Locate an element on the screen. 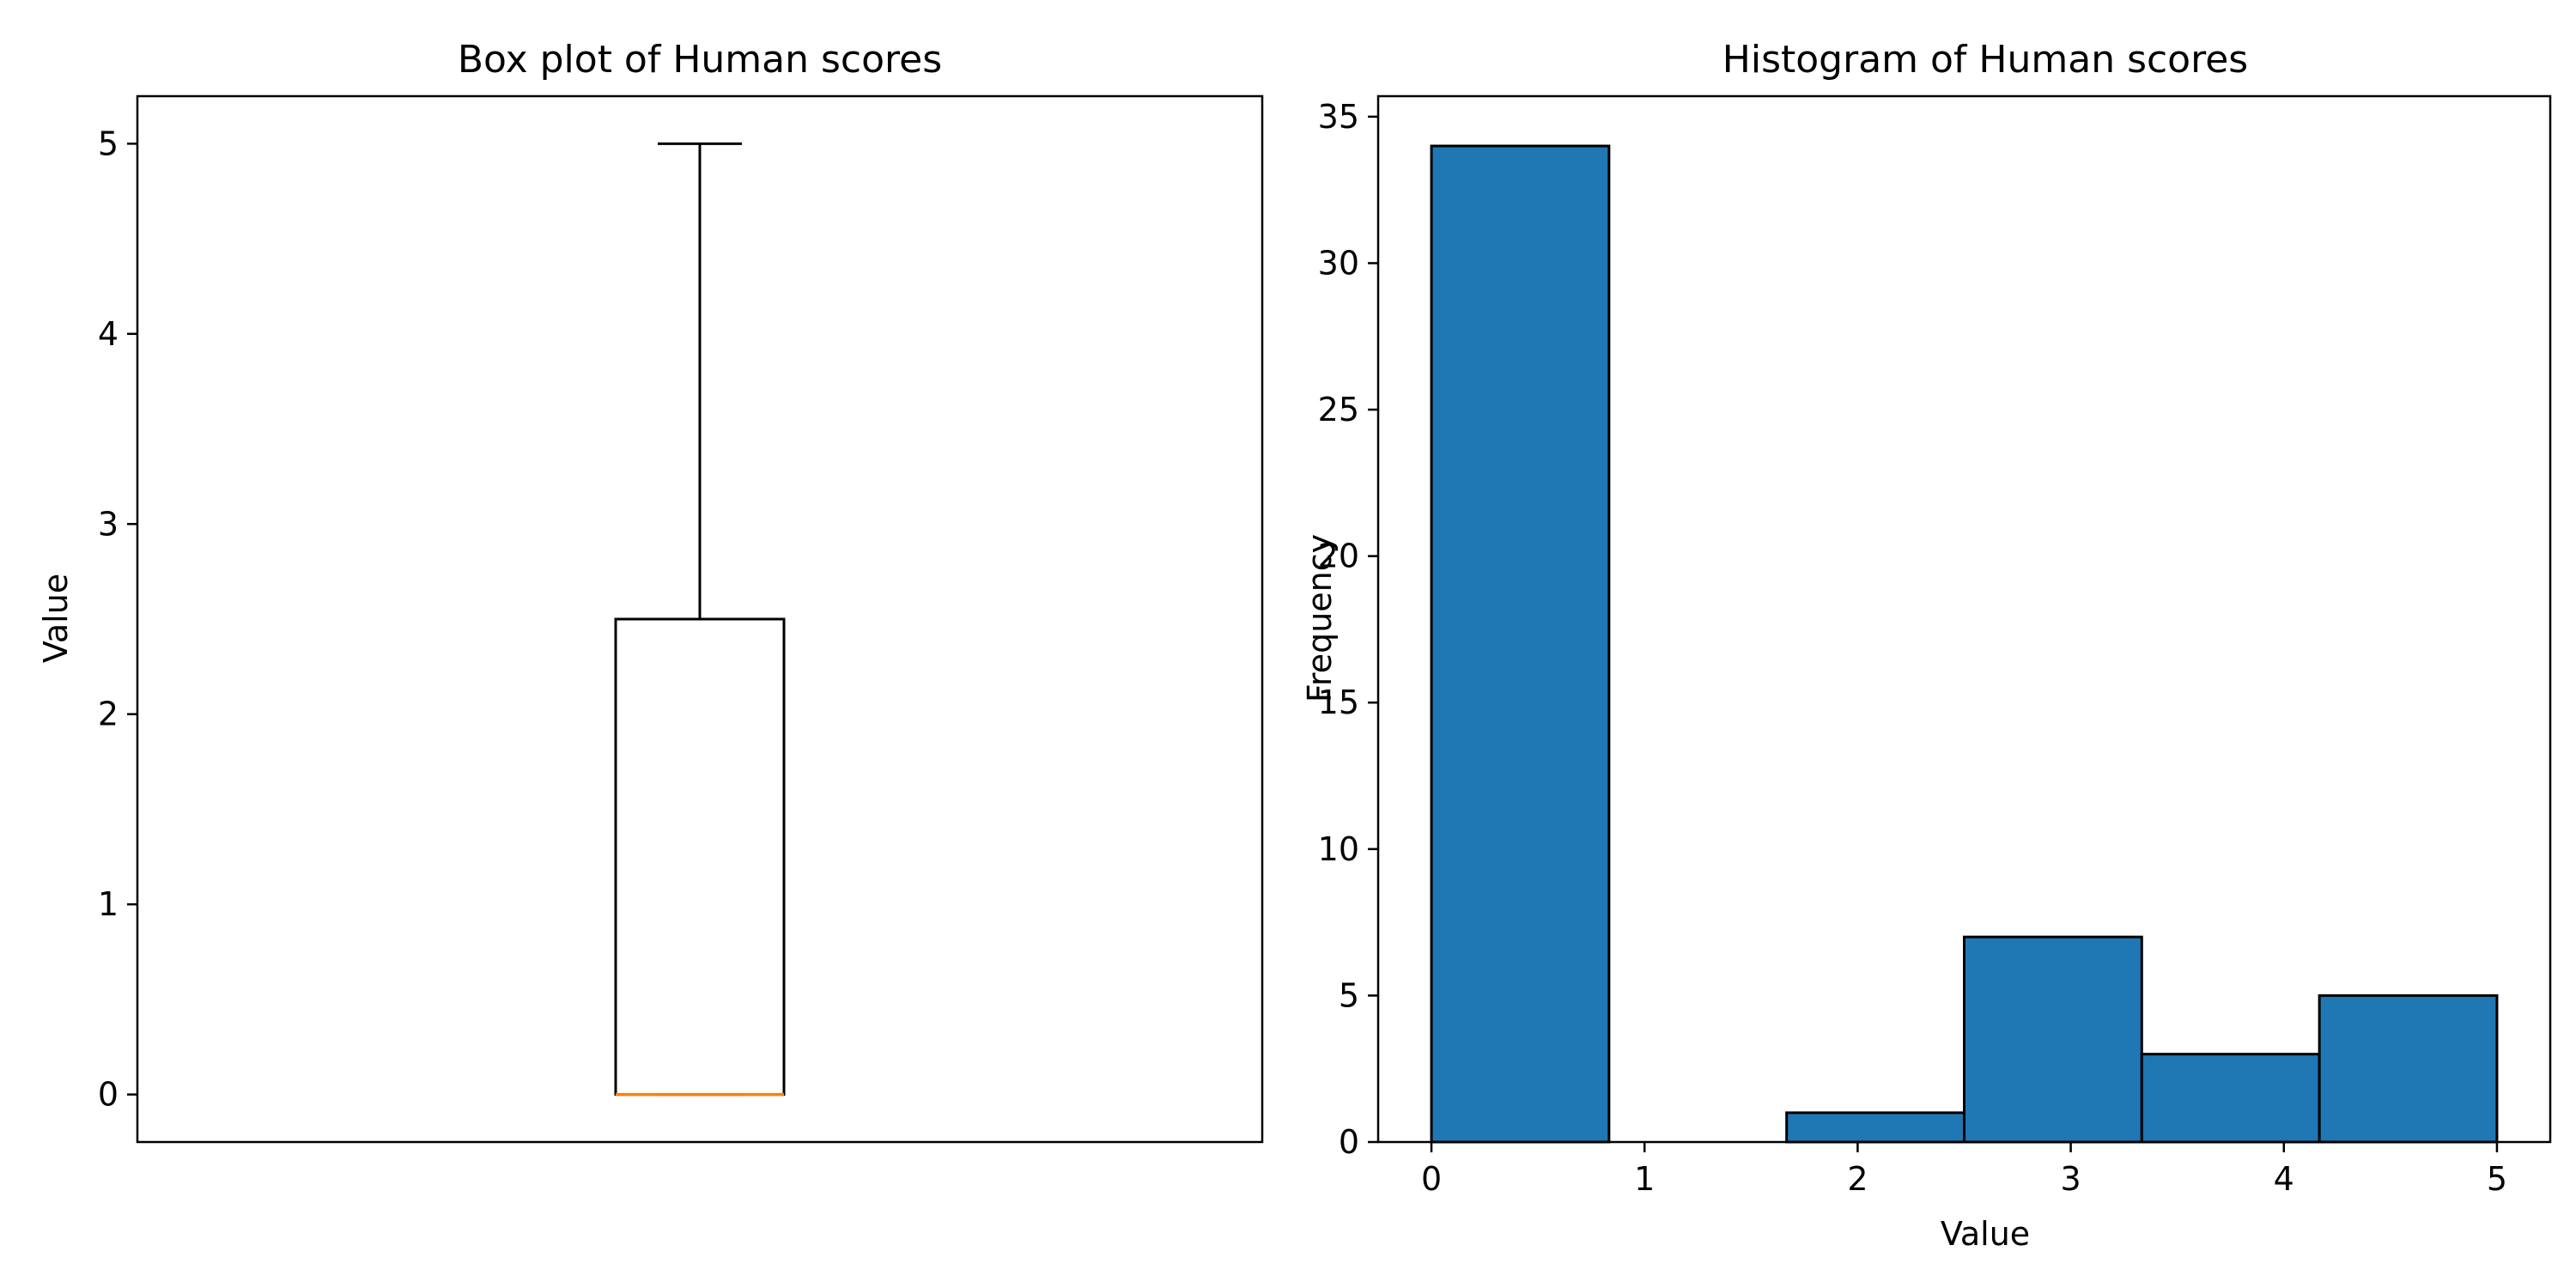 This screenshot has width=2576, height=1288. histogram-y-tick-label: 5 is located at coordinates (1349, 995).